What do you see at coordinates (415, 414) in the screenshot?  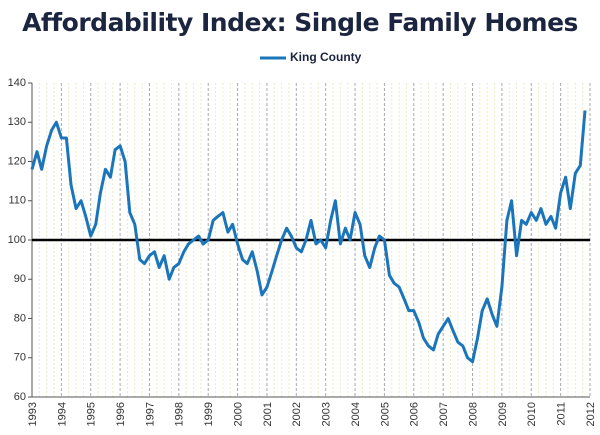 I see `x-tick-label: 2006` at bounding box center [415, 414].